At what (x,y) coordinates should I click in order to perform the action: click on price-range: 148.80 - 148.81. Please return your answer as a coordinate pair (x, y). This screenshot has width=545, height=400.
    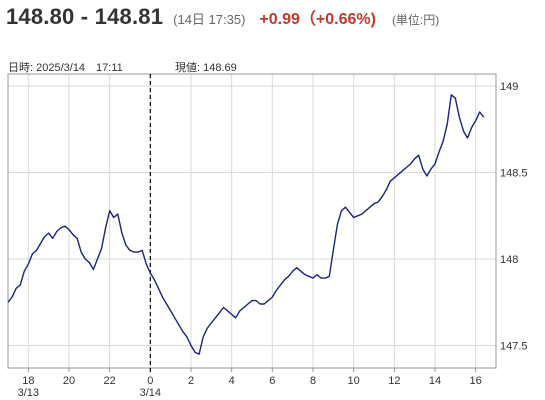
    Looking at the image, I should click on (85, 16).